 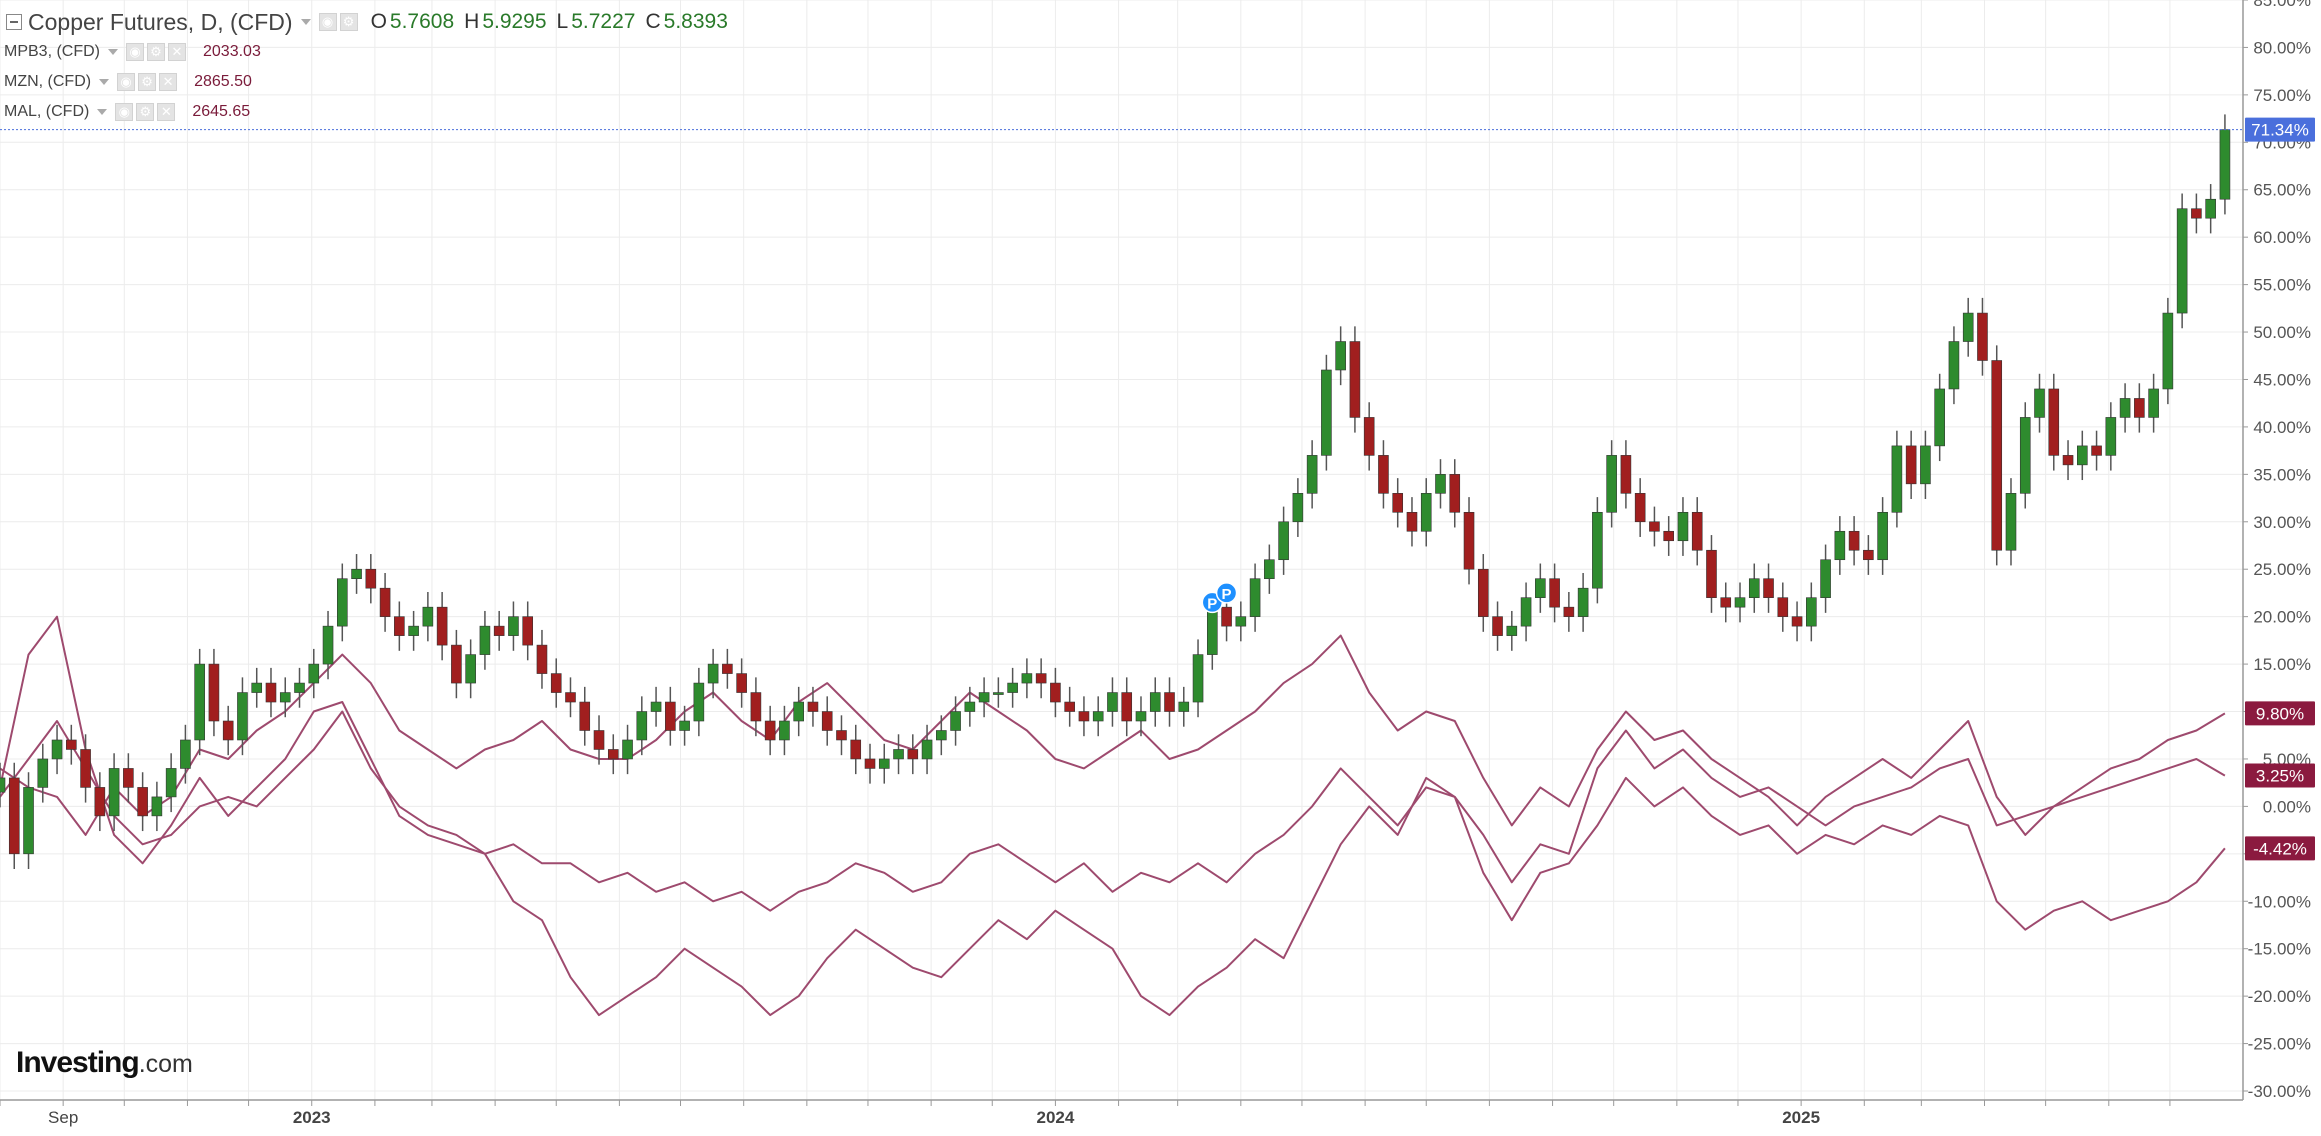 What do you see at coordinates (2282, 332) in the screenshot?
I see `y-tick-label: 50.00%` at bounding box center [2282, 332].